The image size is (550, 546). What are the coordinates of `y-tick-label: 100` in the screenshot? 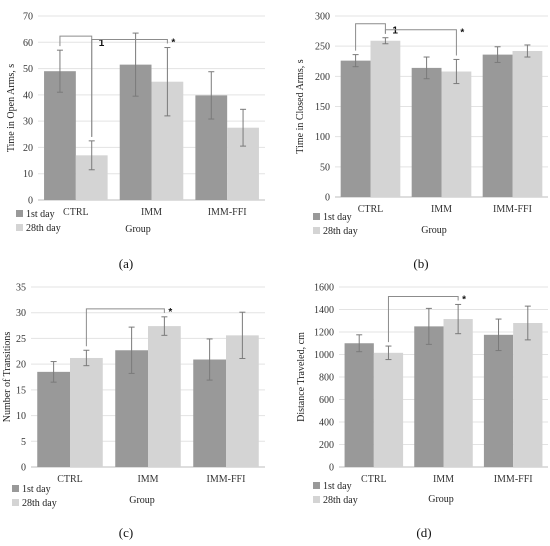 It's located at (322, 137).